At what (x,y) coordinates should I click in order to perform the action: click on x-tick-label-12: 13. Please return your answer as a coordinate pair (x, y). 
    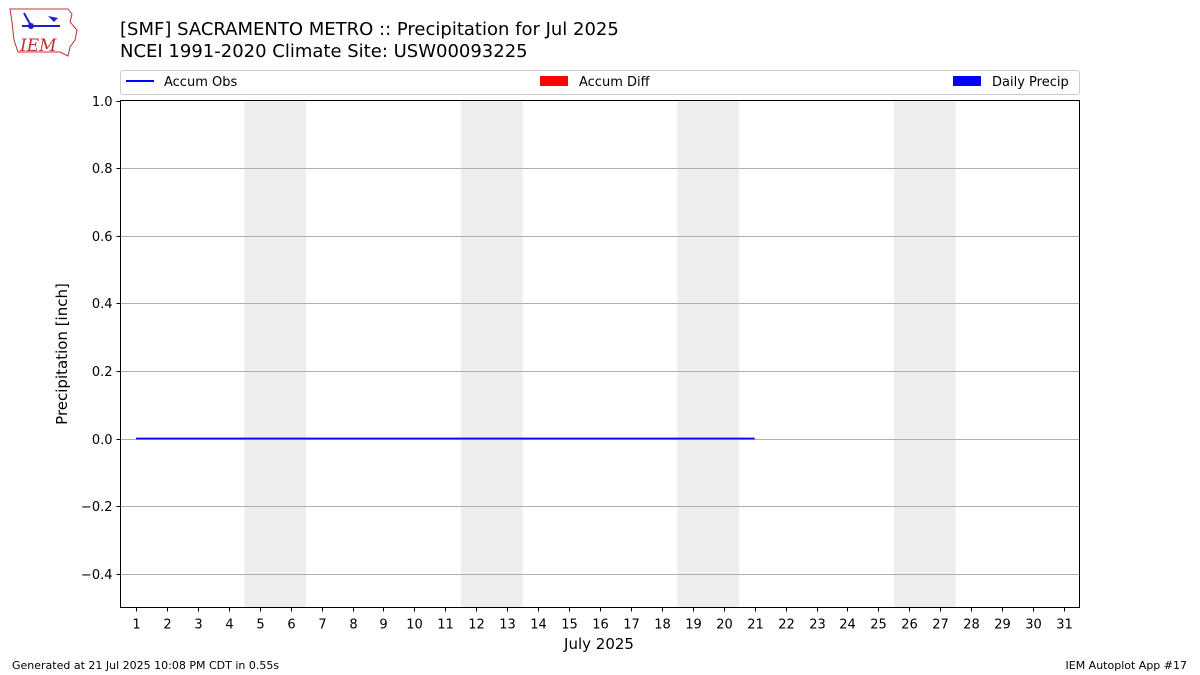
    Looking at the image, I should click on (507, 625).